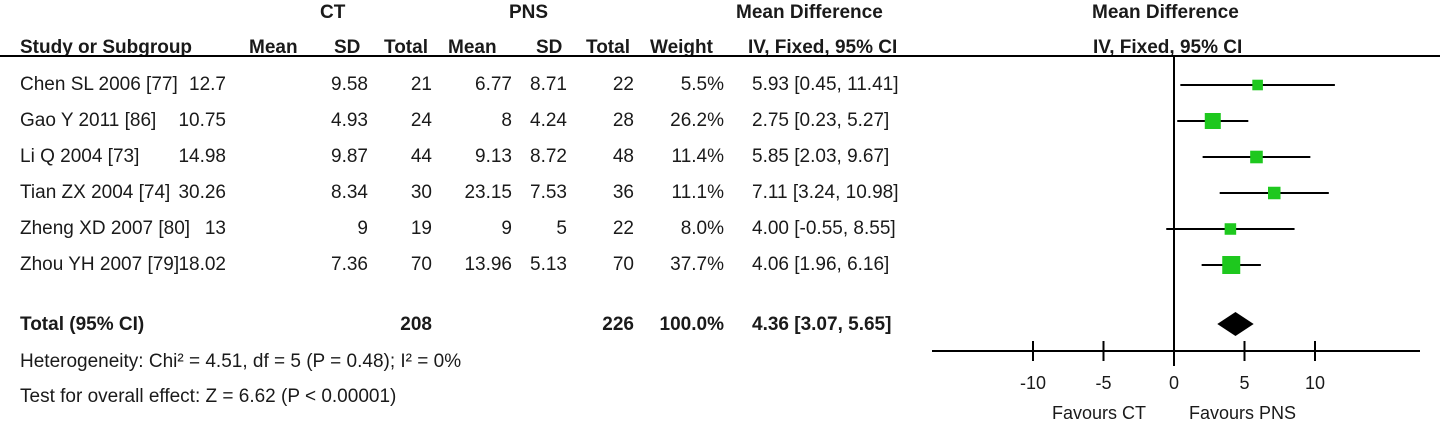 The height and width of the screenshot is (426, 1440). I want to click on n2-cell: 48, so click(623, 156).